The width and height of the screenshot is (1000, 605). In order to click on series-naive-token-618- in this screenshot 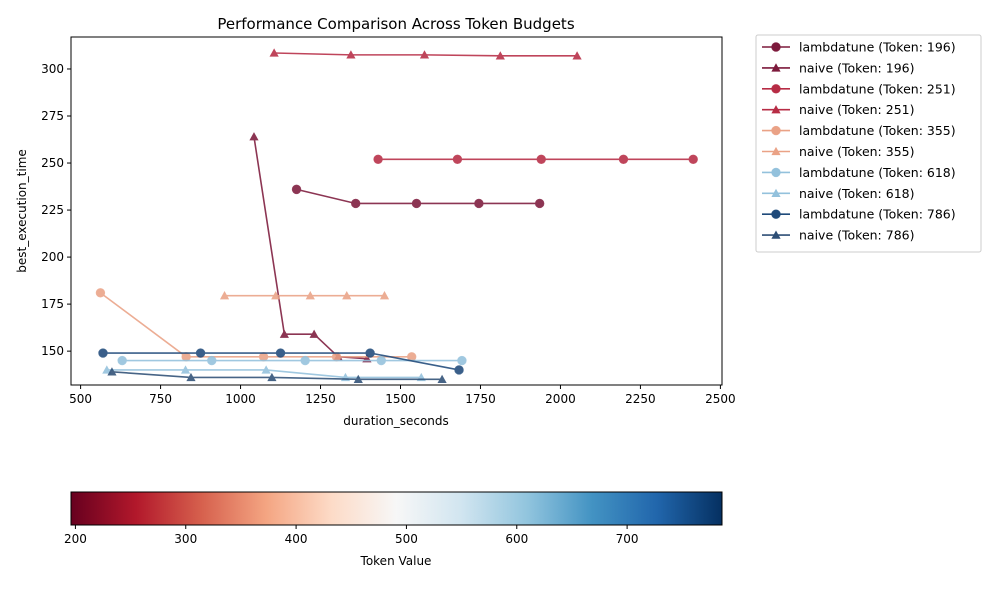, I will do `click(264, 373)`.